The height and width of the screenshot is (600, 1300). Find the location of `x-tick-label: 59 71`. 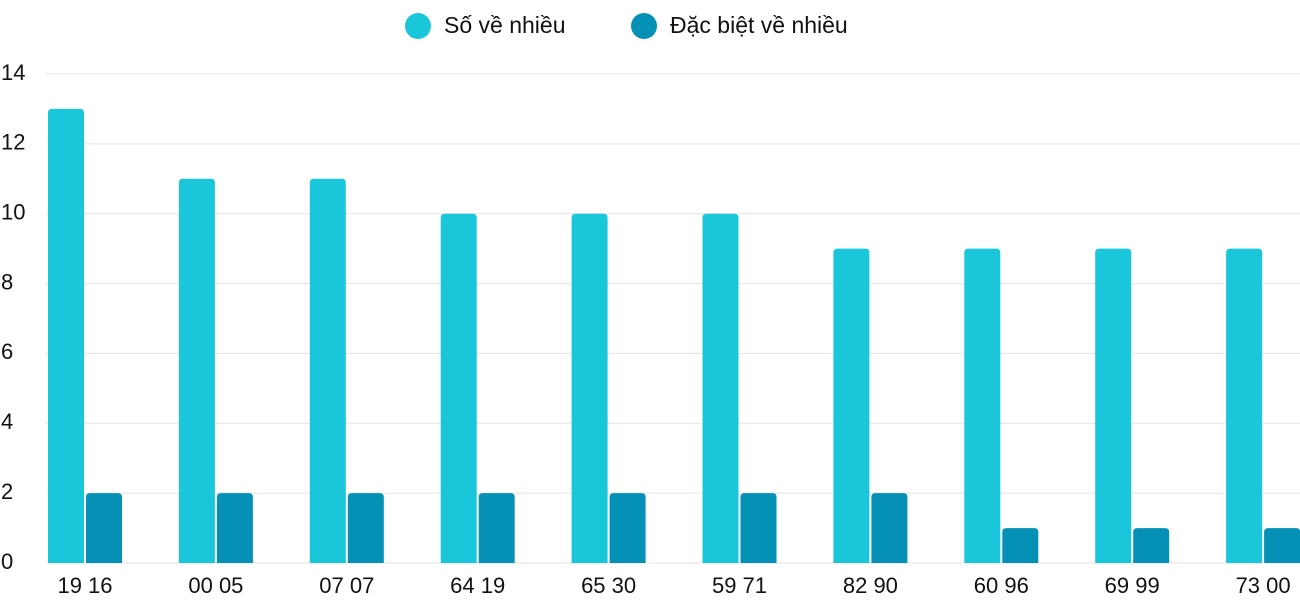

x-tick-label: 59 71 is located at coordinates (739, 585).